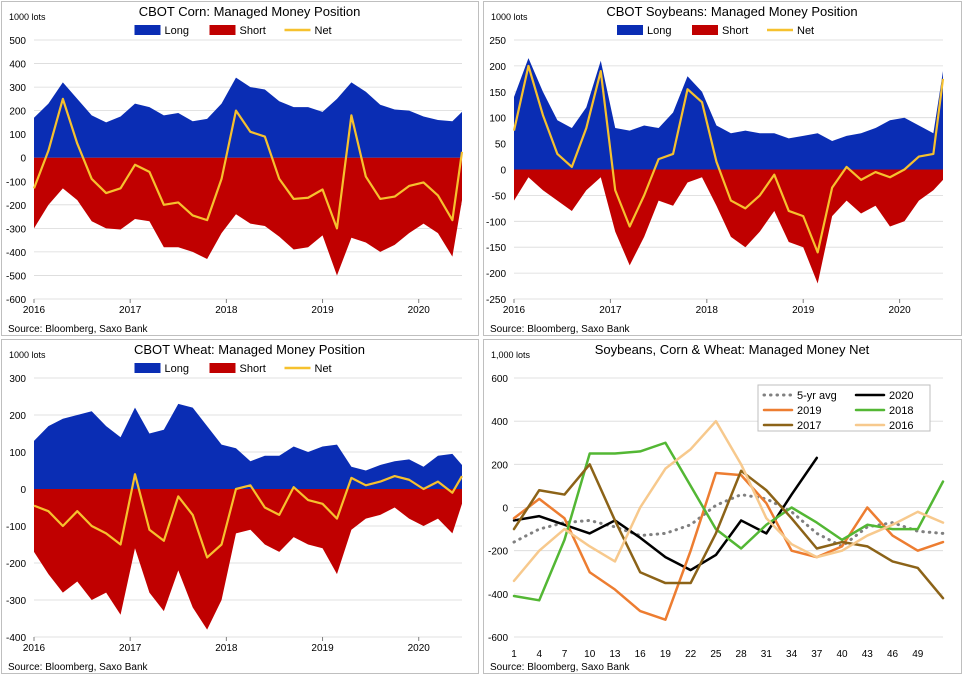  What do you see at coordinates (666, 654) in the screenshot?
I see `x-tick-label: 19` at bounding box center [666, 654].